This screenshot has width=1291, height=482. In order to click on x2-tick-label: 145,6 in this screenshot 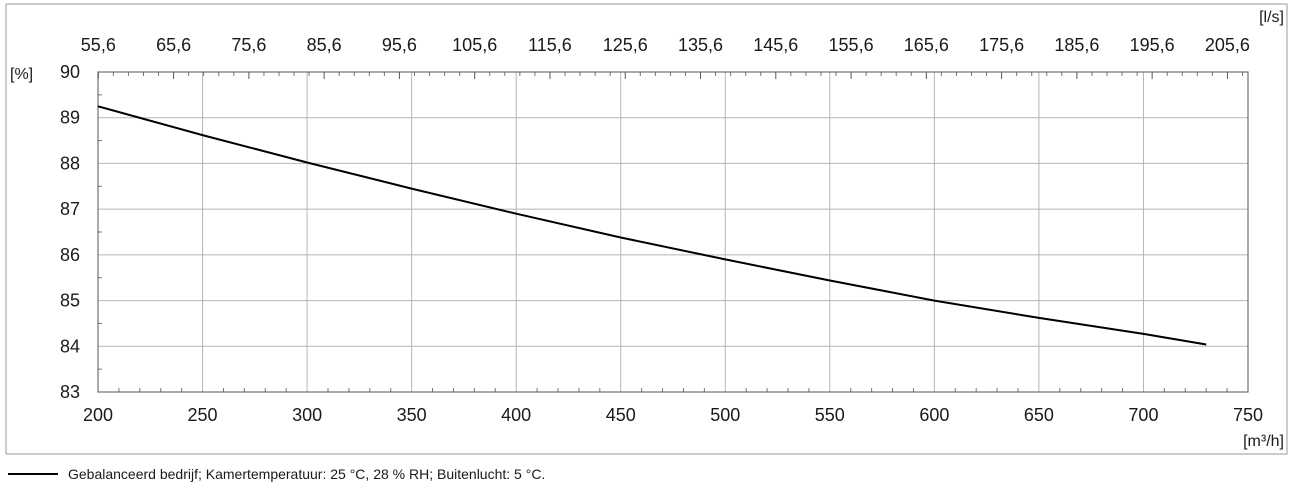, I will do `click(775, 45)`.